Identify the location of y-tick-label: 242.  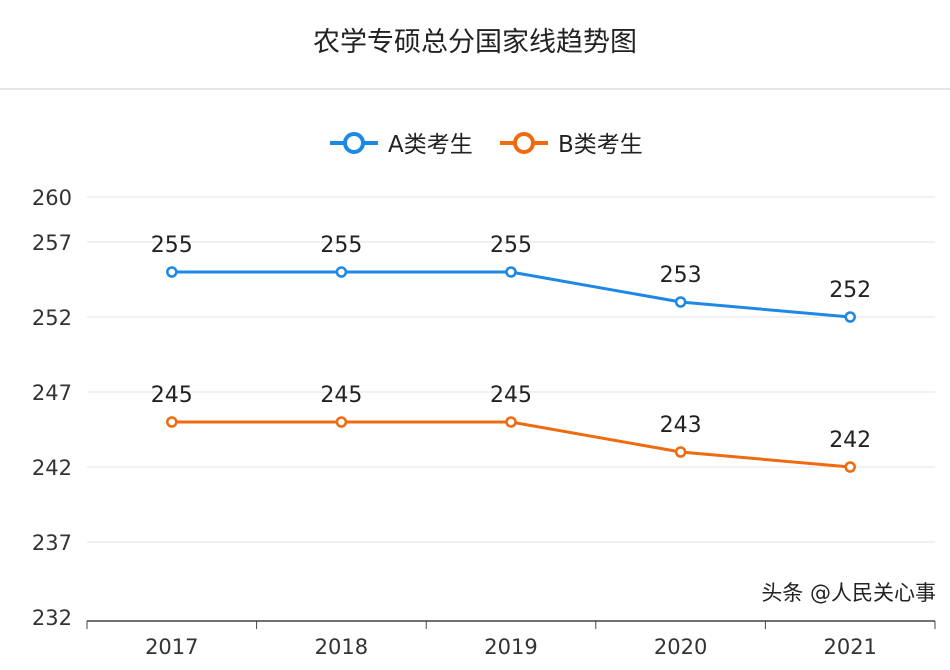
(52, 468).